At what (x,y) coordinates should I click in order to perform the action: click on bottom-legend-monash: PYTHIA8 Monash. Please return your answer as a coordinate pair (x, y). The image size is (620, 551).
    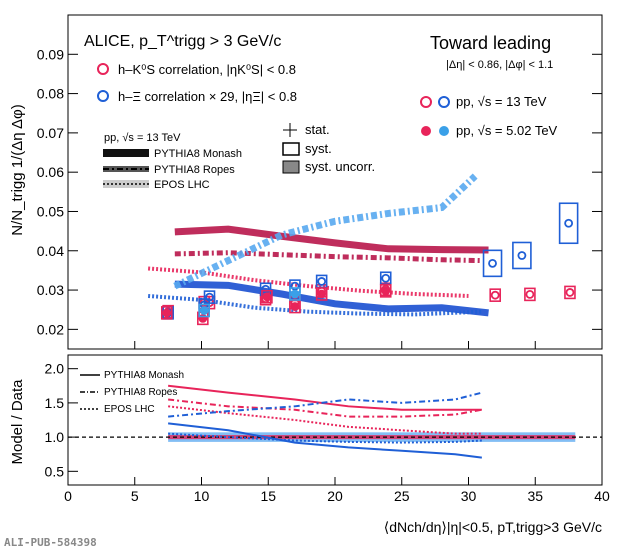
    Looking at the image, I should click on (144, 375).